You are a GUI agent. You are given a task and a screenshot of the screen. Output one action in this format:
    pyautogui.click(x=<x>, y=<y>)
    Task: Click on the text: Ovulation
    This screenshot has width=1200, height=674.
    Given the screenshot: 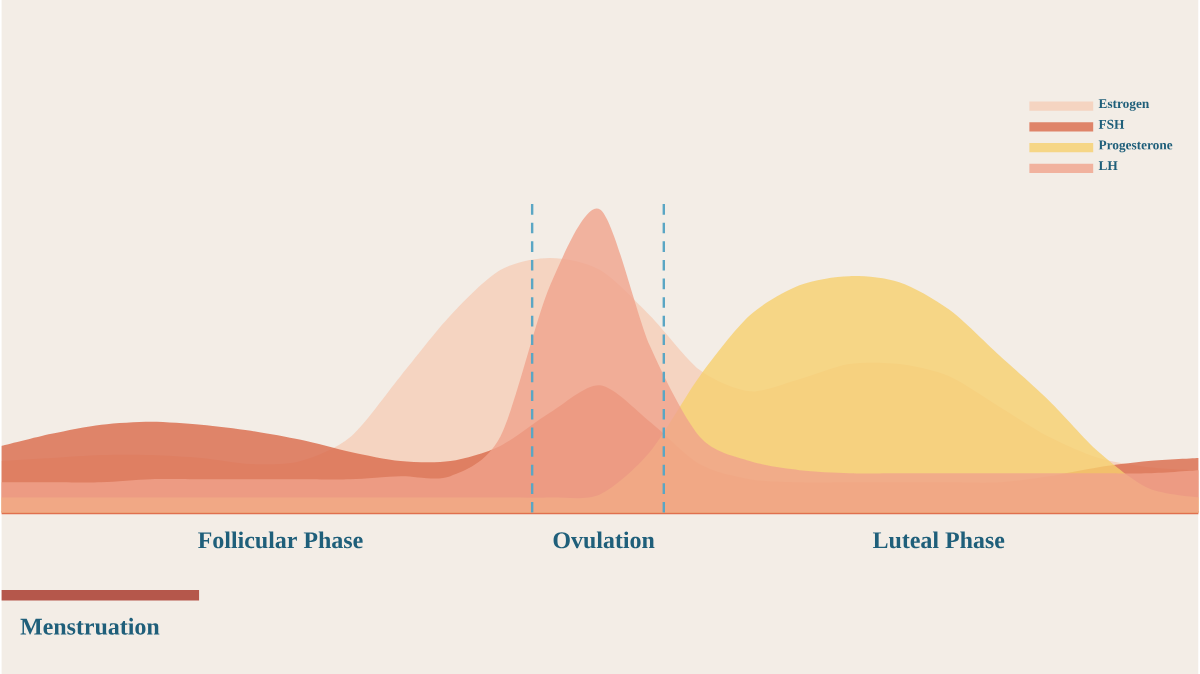 What is the action you would take?
    pyautogui.click(x=604, y=540)
    